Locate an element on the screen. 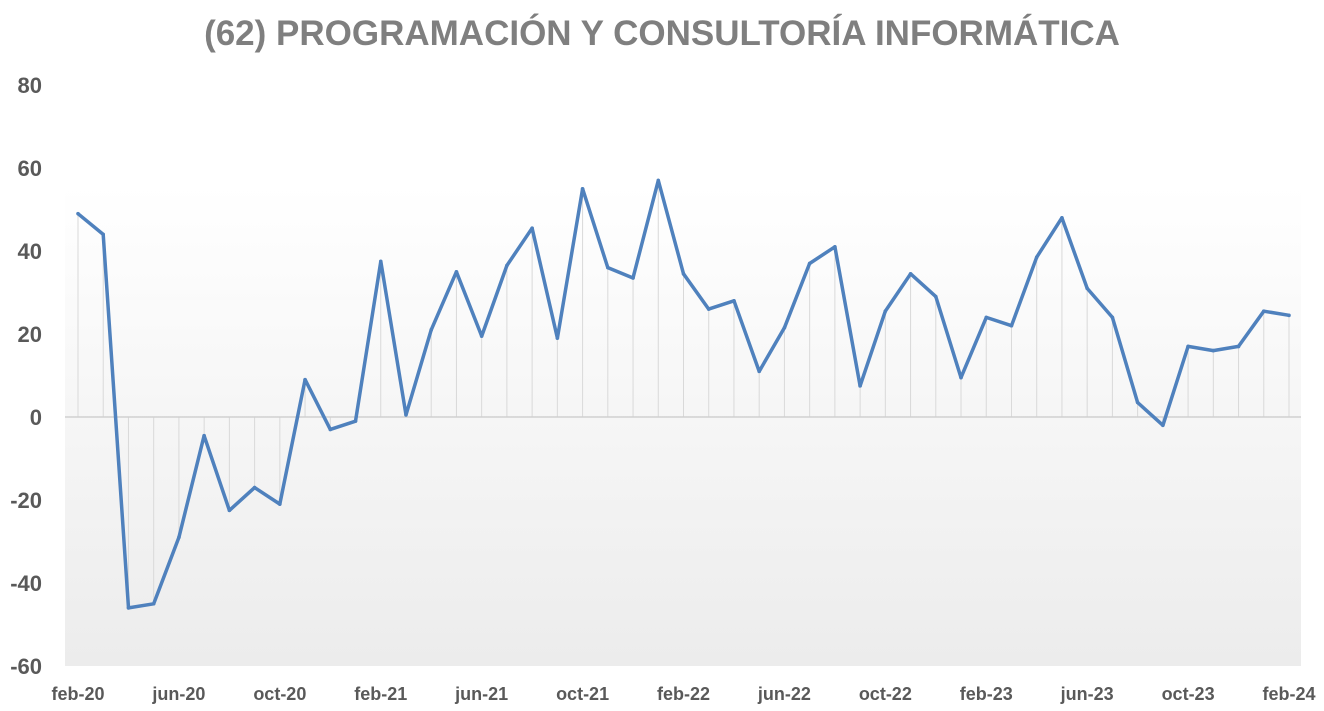 The image size is (1324, 711). x-tick-label: feb-21 is located at coordinates (380, 694).